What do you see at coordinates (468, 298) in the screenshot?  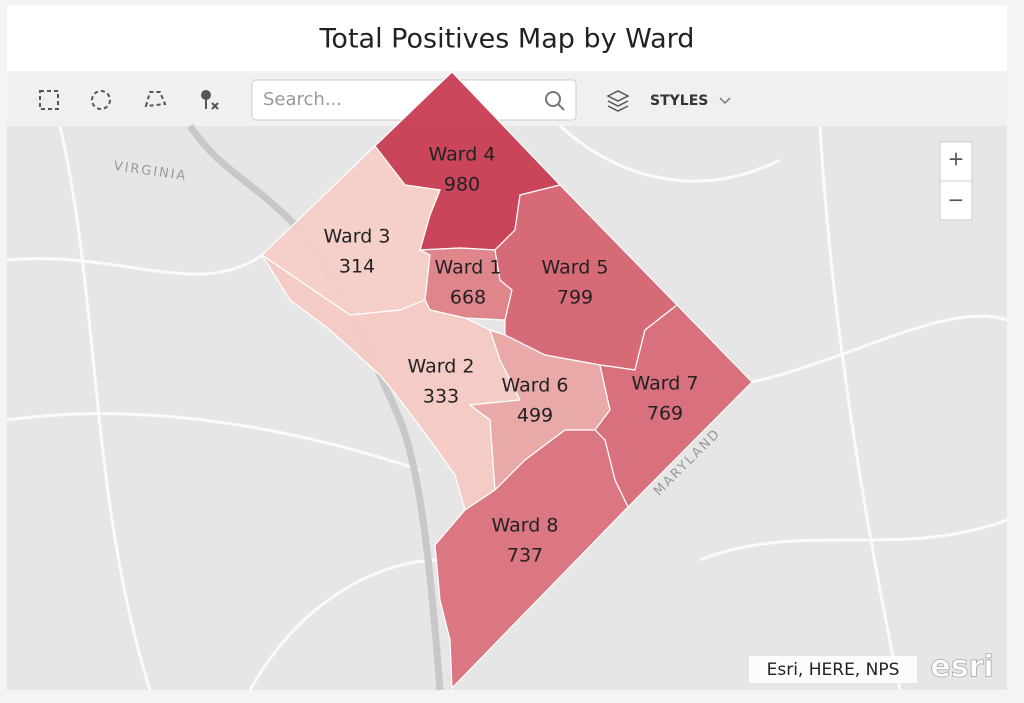 I see `ward-value: 668` at bounding box center [468, 298].